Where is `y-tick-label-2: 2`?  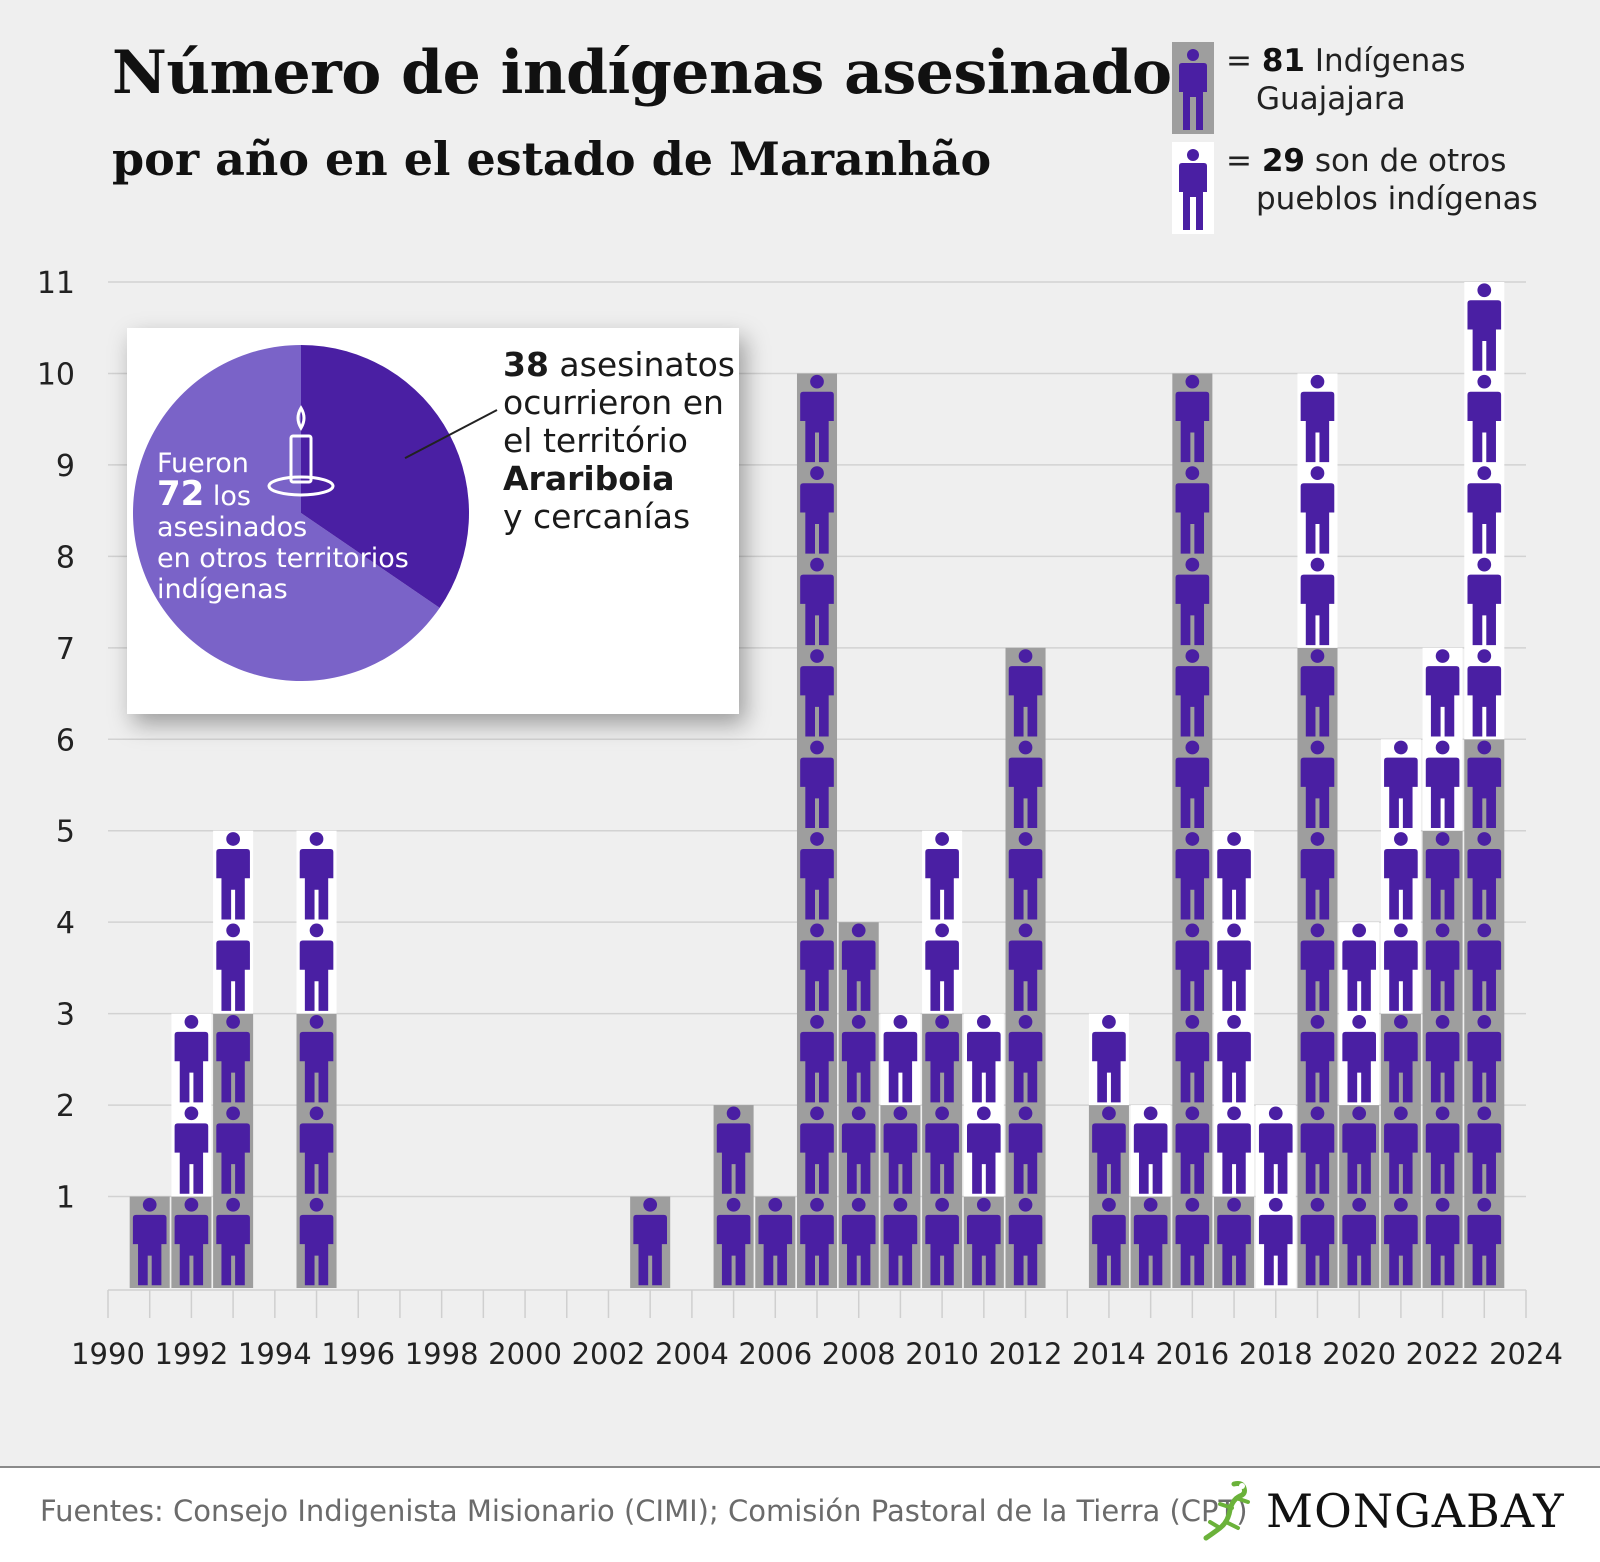 y-tick-label-2: 2 is located at coordinates (65, 1106).